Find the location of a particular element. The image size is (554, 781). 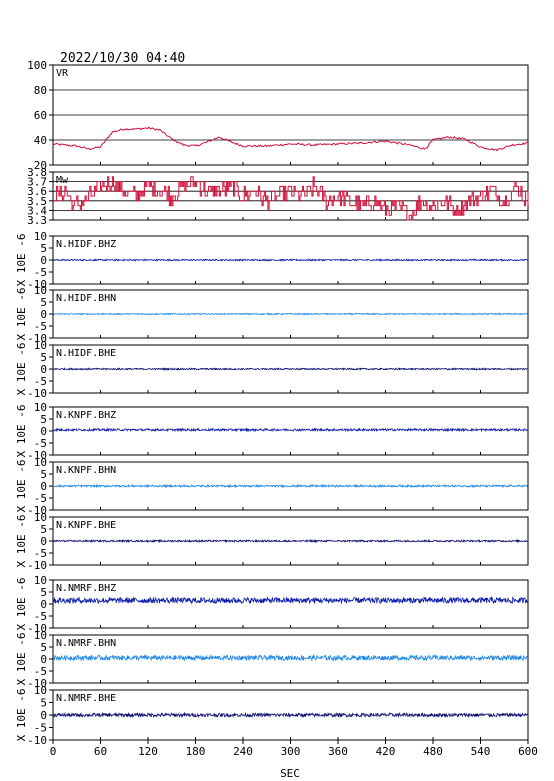

channel-label: Mw is located at coordinates (62, 180).